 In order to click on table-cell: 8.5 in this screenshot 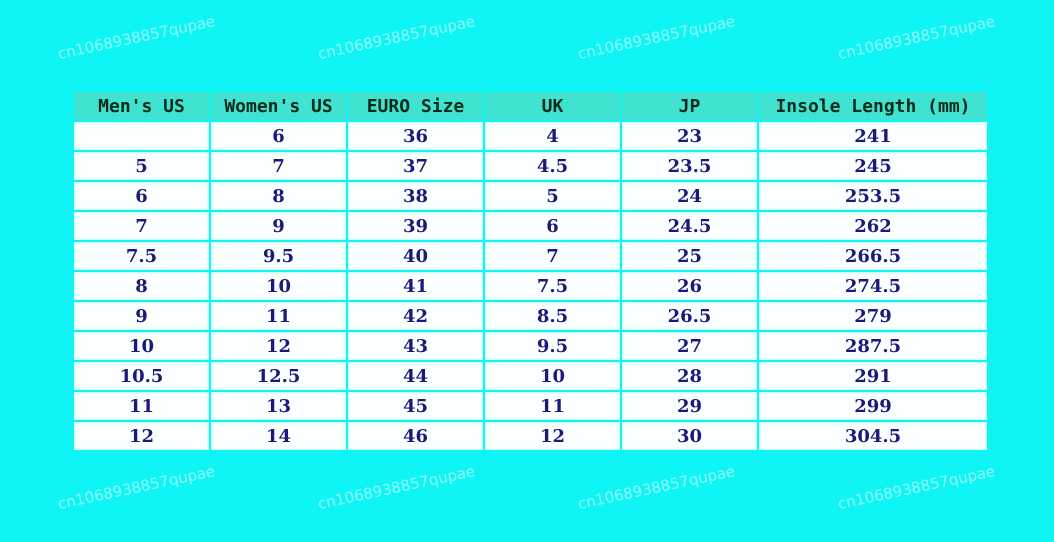, I will do `click(552, 316)`.